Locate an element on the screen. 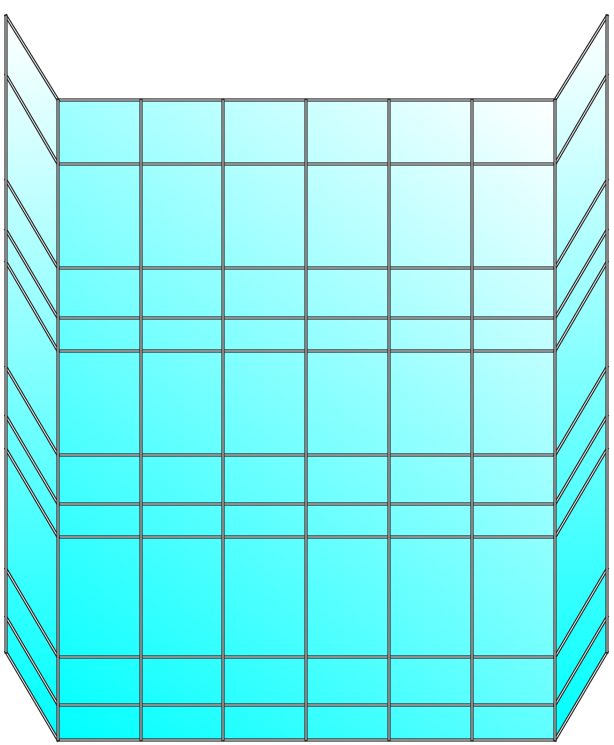 The height and width of the screenshot is (745, 614). left-wall-row-line-8-highlight is located at coordinates (32, 613).